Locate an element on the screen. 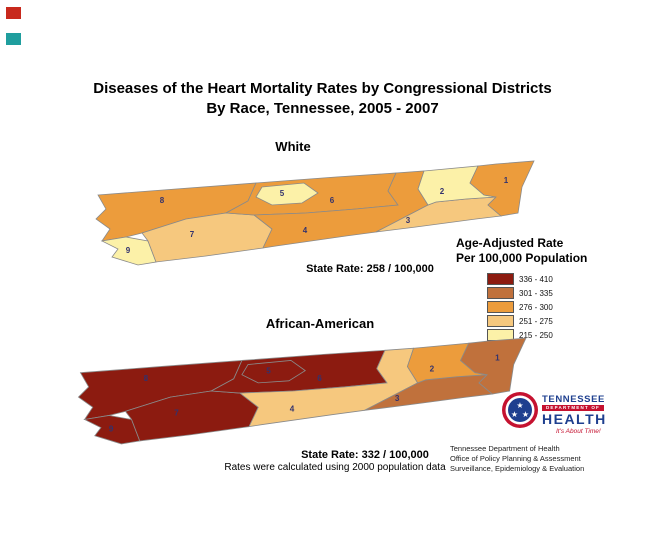 The height and width of the screenshot is (545, 645). legend-label: 215 - 250 is located at coordinates (536, 335).